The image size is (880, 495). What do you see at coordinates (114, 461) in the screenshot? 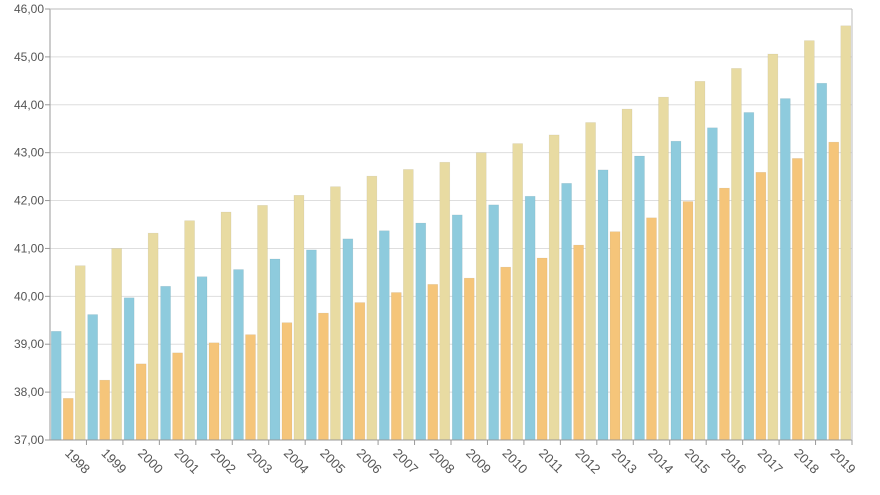
I see `x-tick-label: 1999` at bounding box center [114, 461].